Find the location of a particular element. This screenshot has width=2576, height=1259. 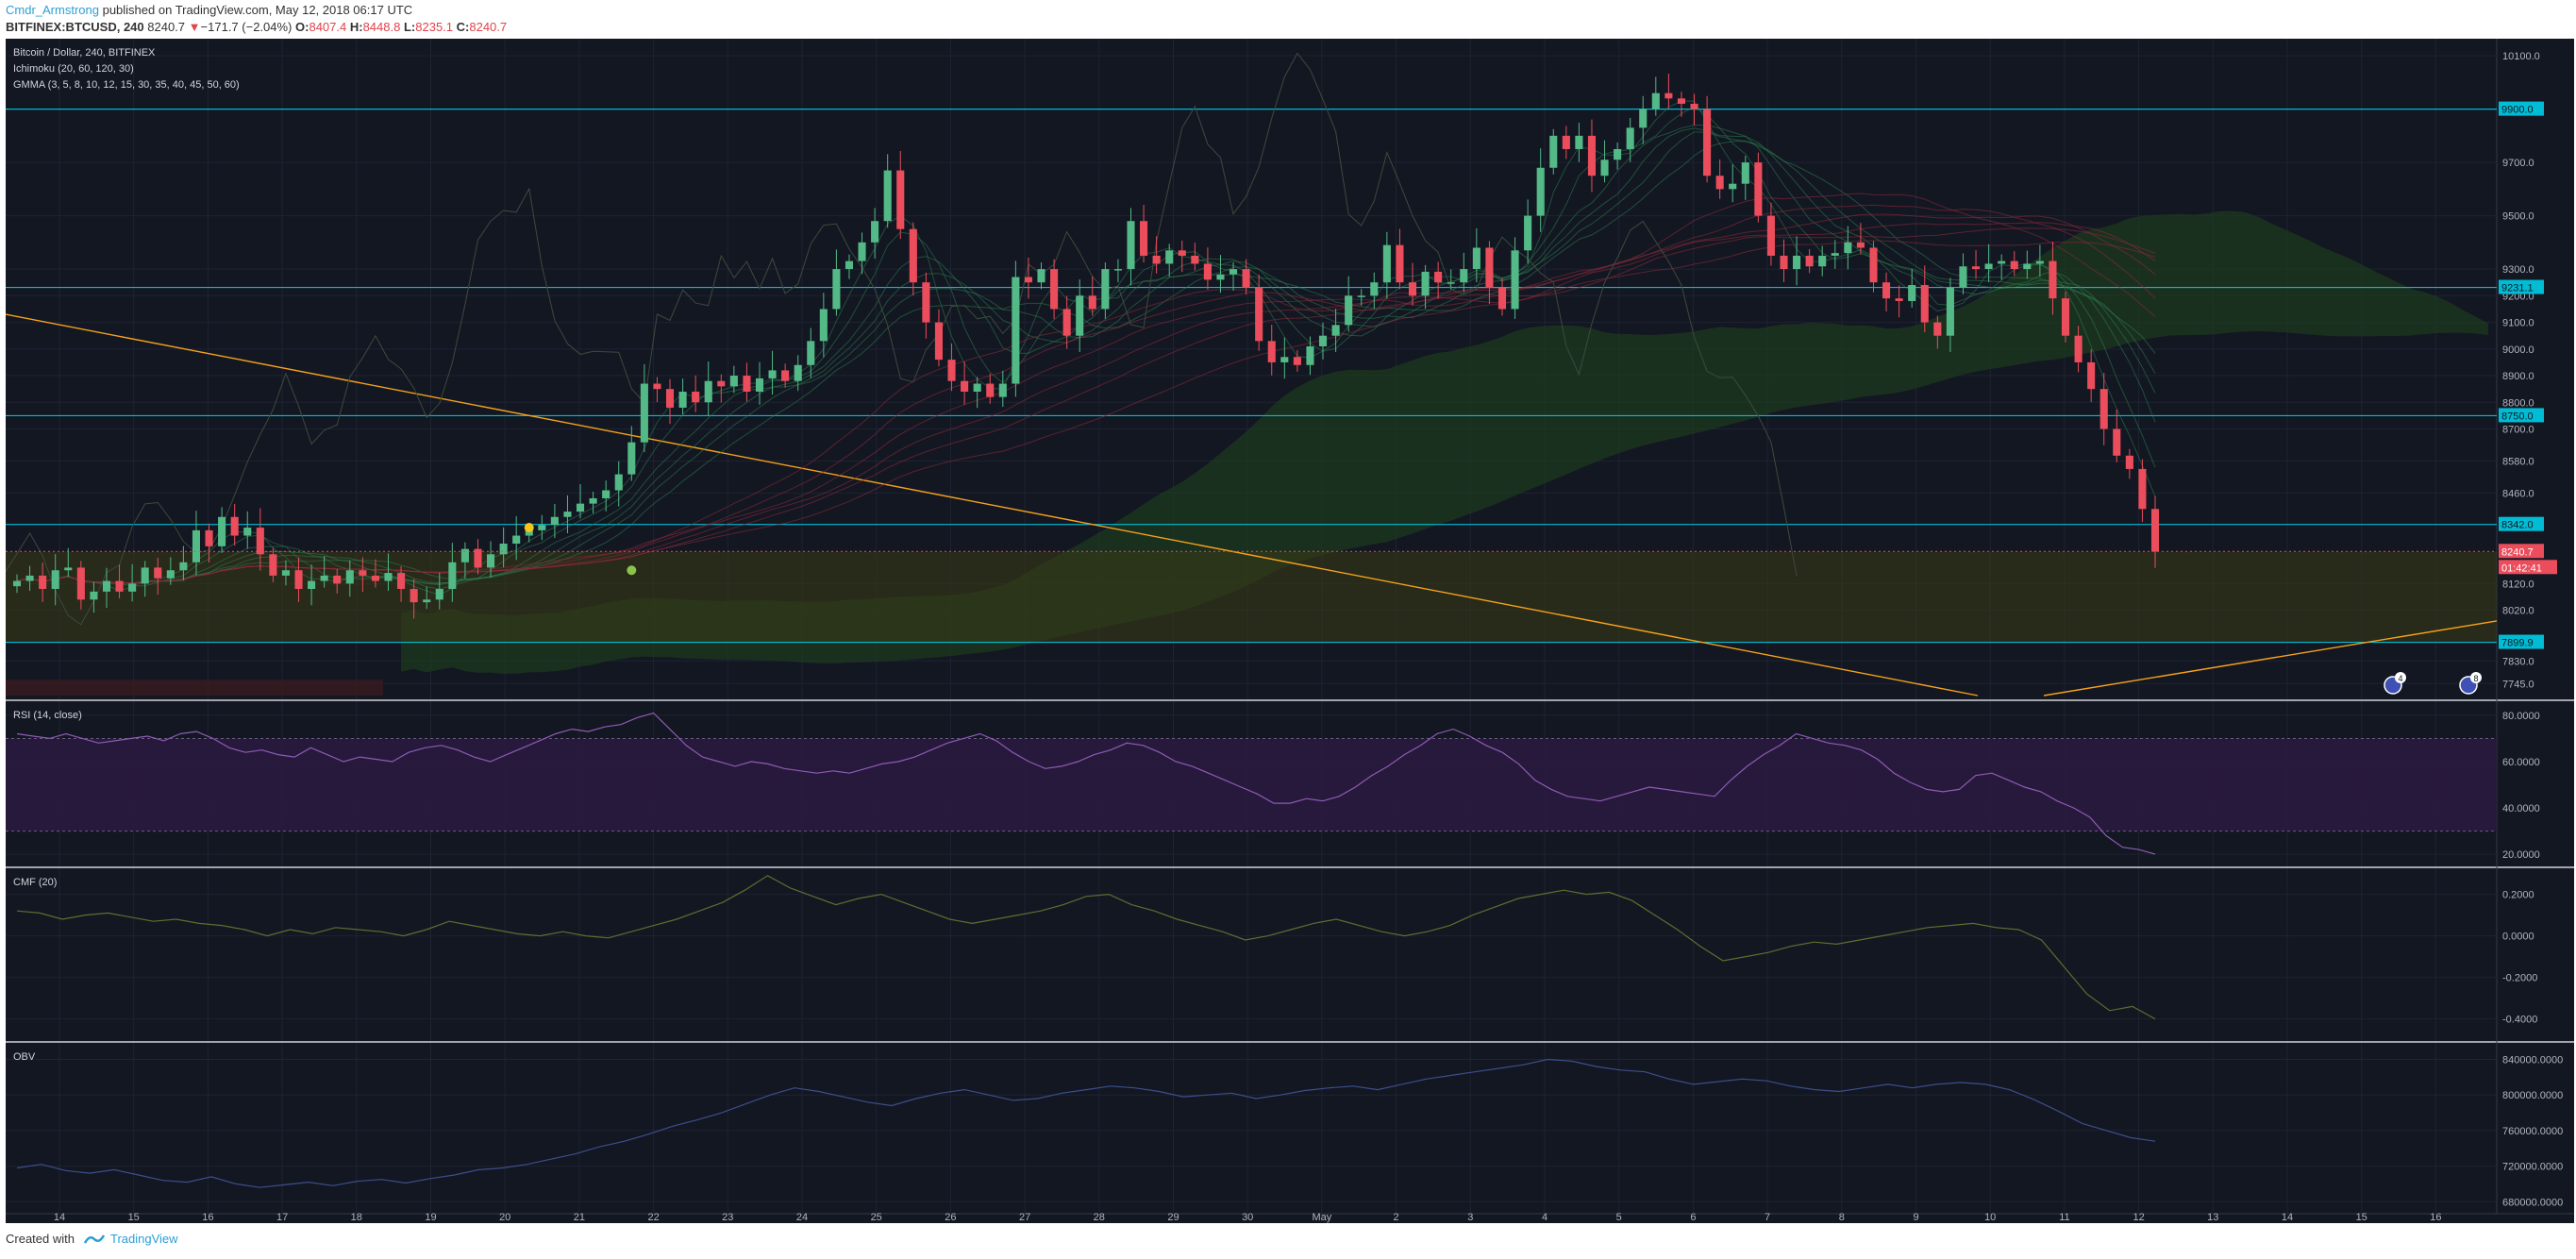

last-price-badge-bg is located at coordinates (2521, 551).